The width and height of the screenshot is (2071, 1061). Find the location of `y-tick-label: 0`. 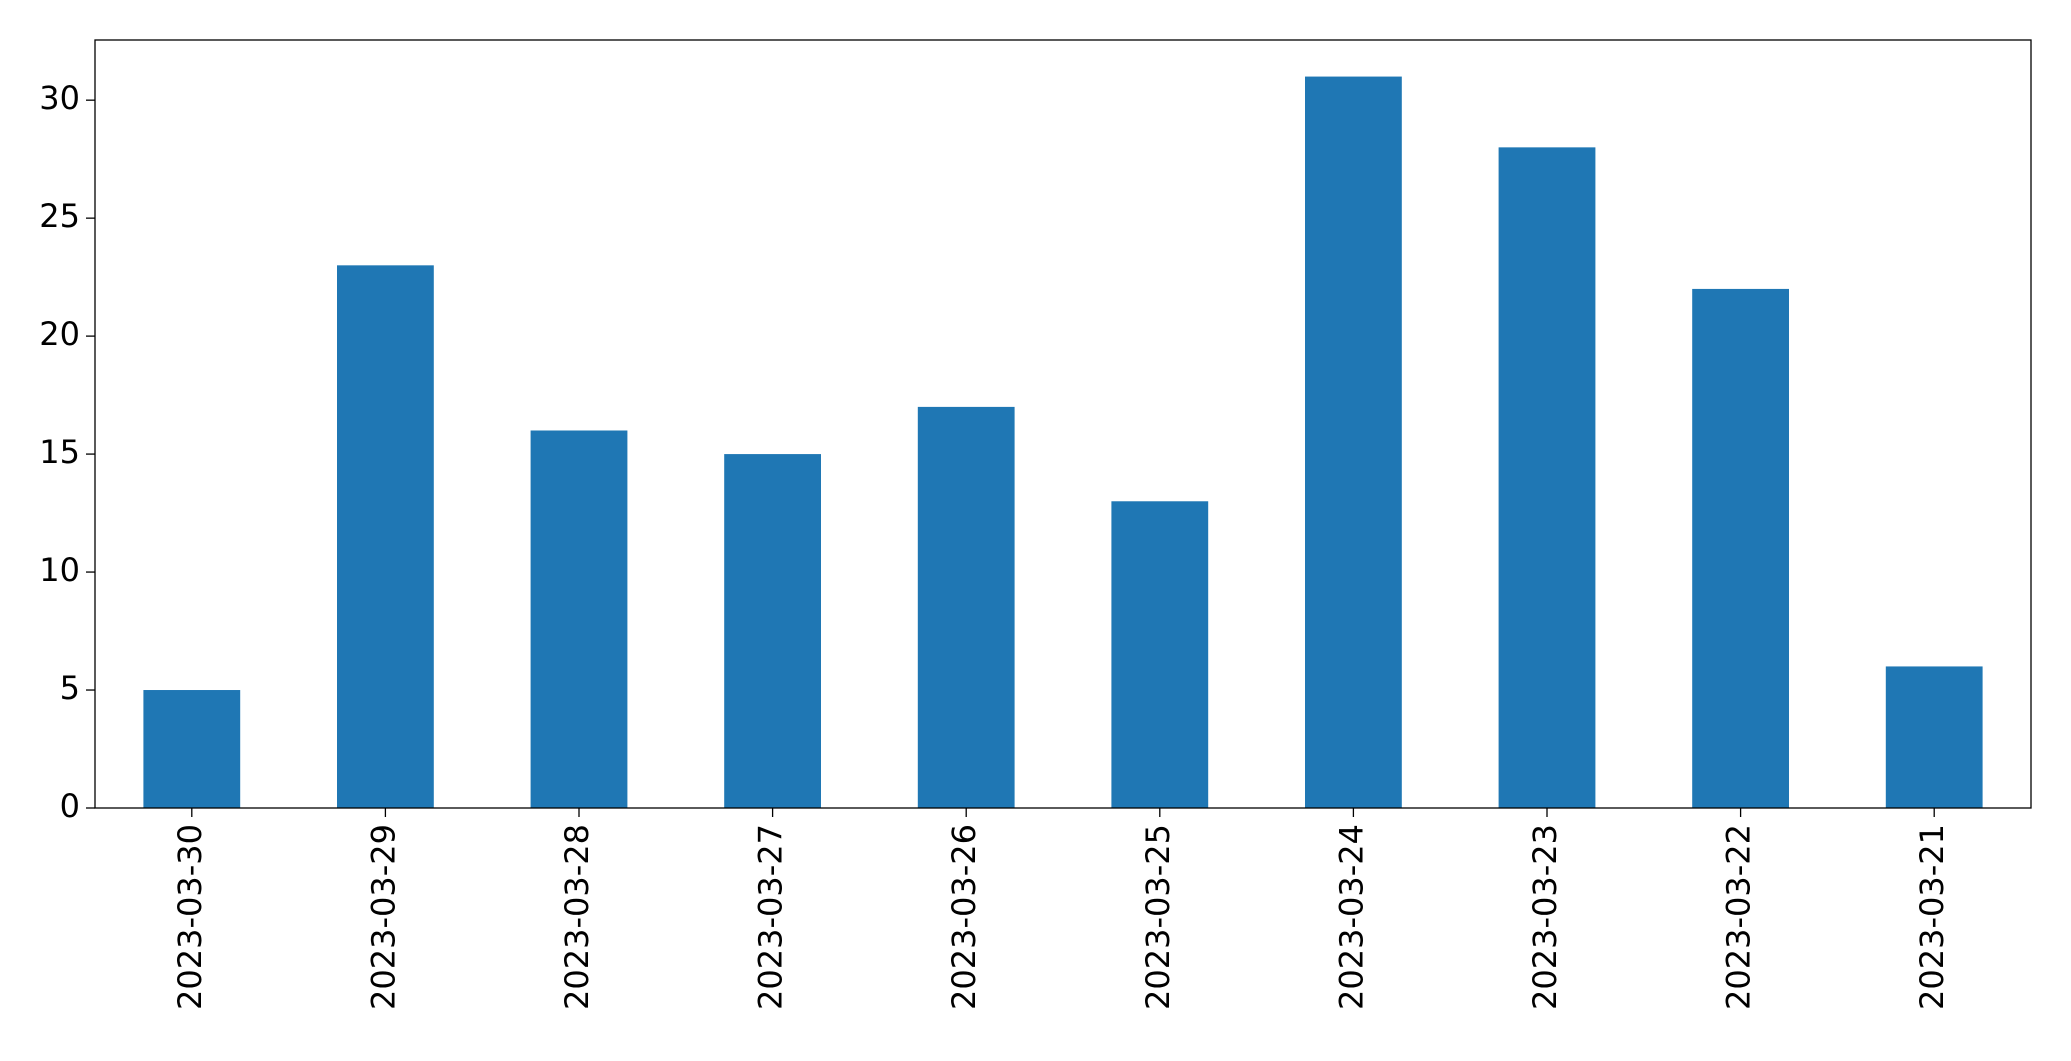

y-tick-label: 0 is located at coordinates (70, 806).